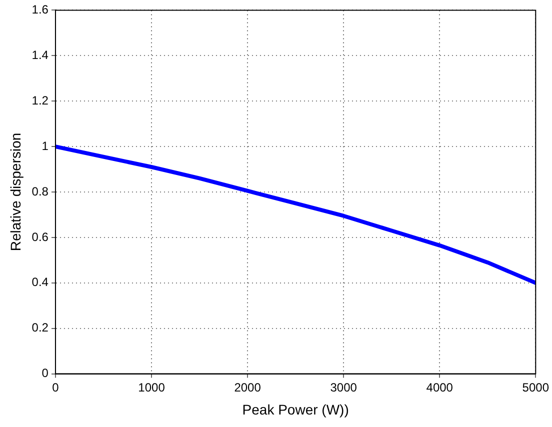 The image size is (552, 427). I want to click on x-tick-label: 4000, so click(440, 387).